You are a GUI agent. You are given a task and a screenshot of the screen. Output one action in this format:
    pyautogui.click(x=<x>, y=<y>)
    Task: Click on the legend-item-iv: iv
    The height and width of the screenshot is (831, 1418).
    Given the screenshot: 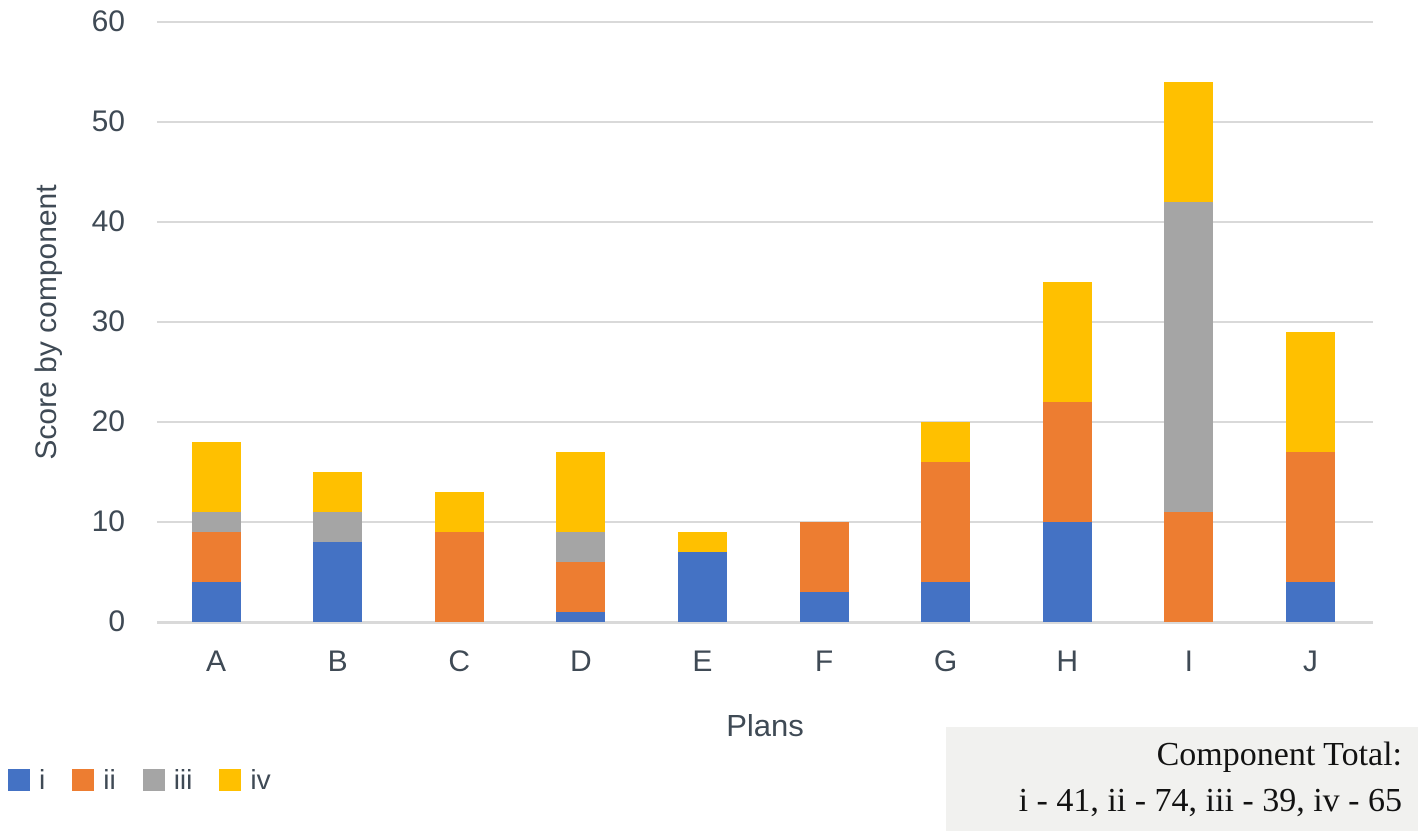 What is the action you would take?
    pyautogui.click(x=245, y=779)
    